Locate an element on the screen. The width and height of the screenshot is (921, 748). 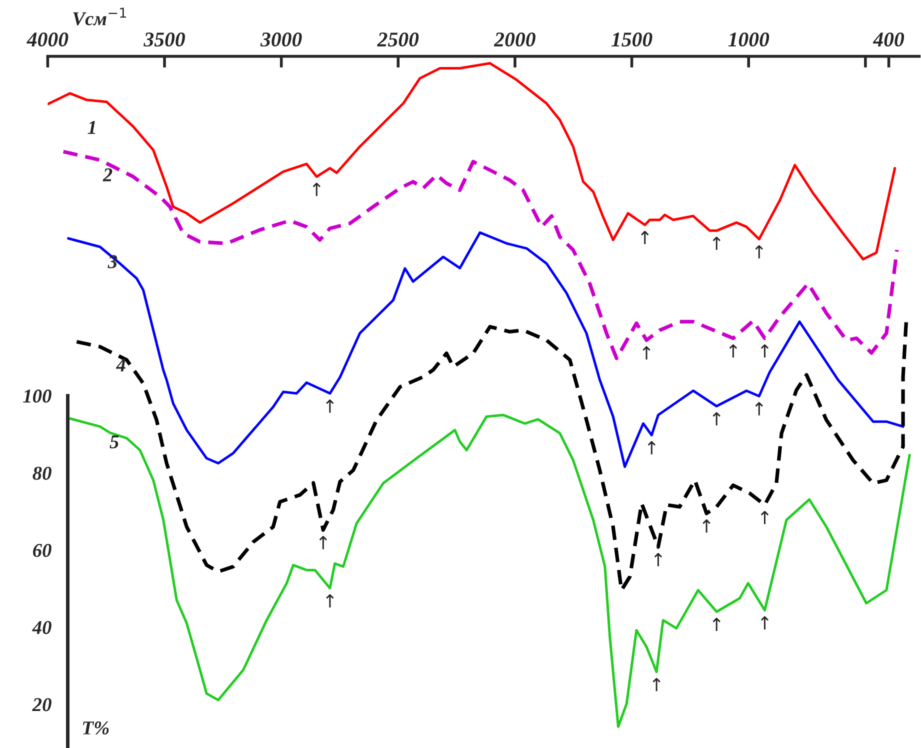
x-tick-label: 4000 is located at coordinates (47, 39).